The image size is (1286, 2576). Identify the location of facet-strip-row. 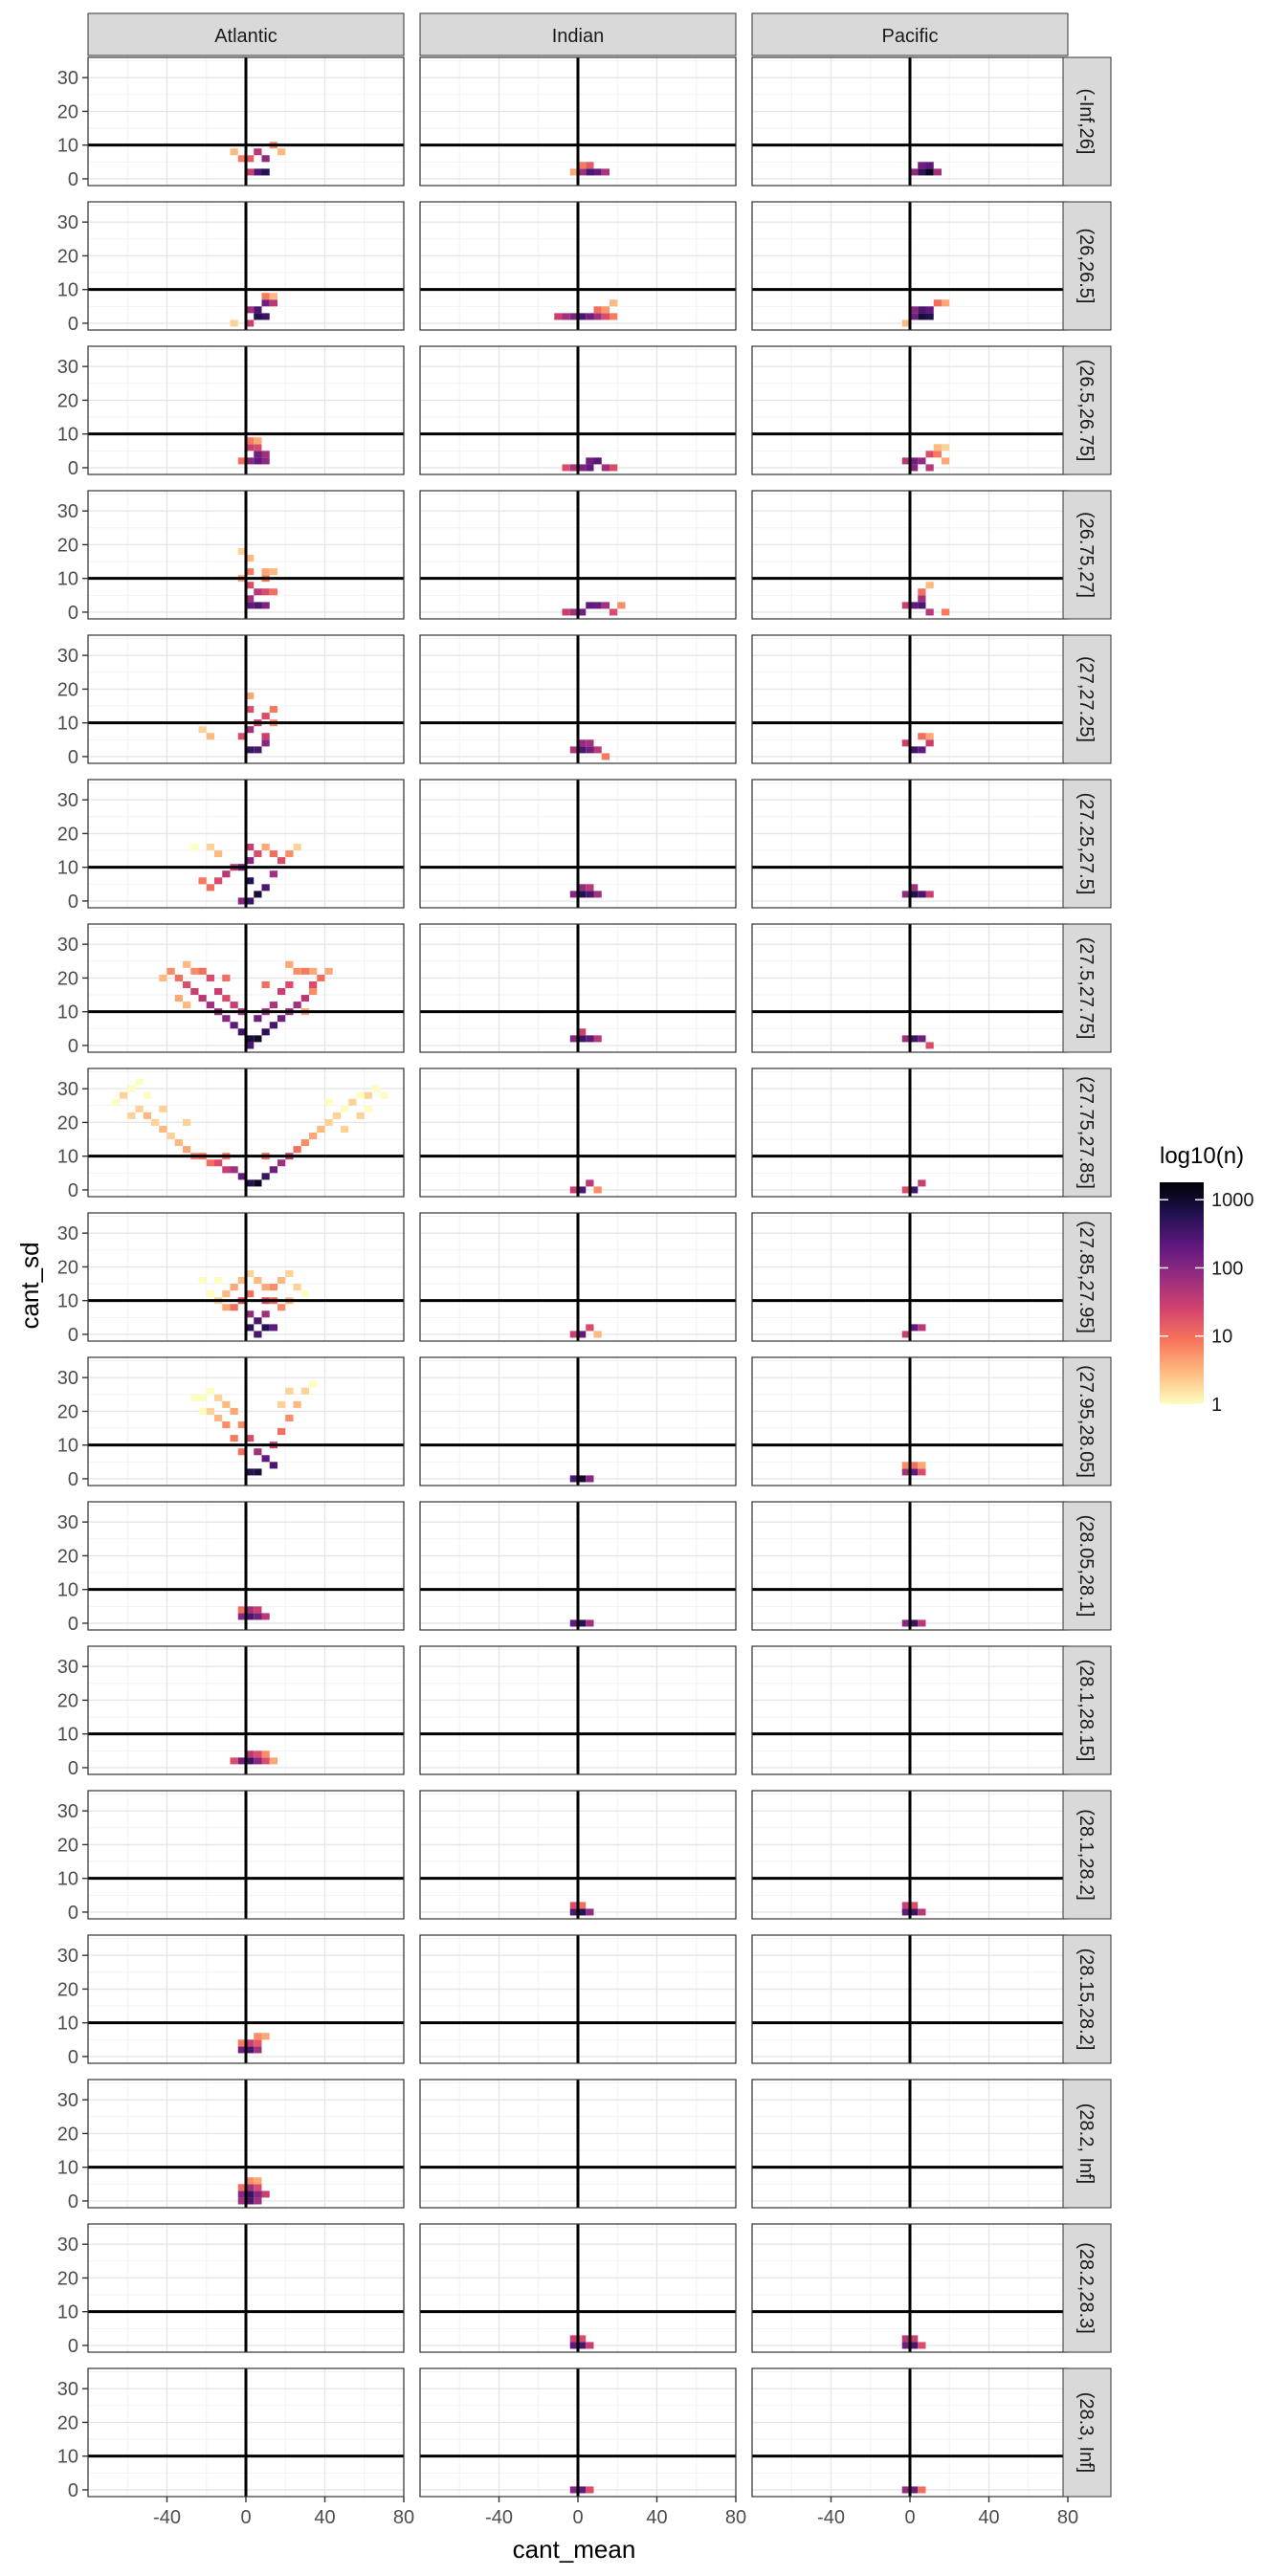
(1087, 121).